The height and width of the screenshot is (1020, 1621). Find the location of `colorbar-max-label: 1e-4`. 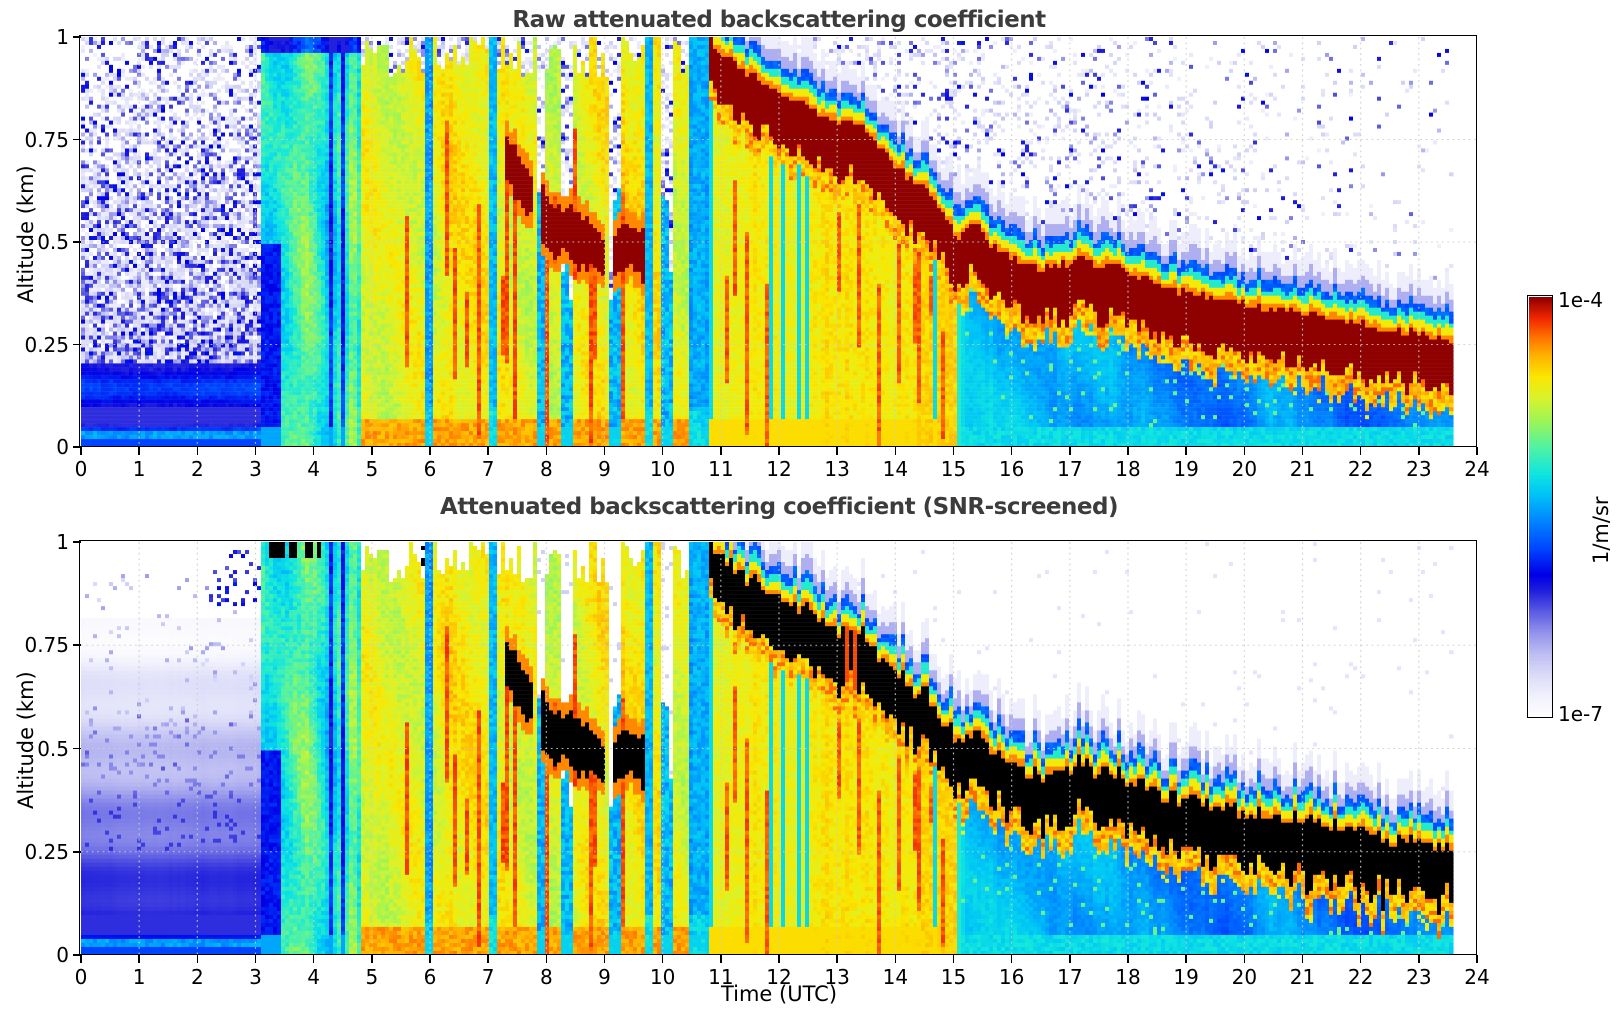

colorbar-max-label: 1e-4 is located at coordinates (1580, 300).